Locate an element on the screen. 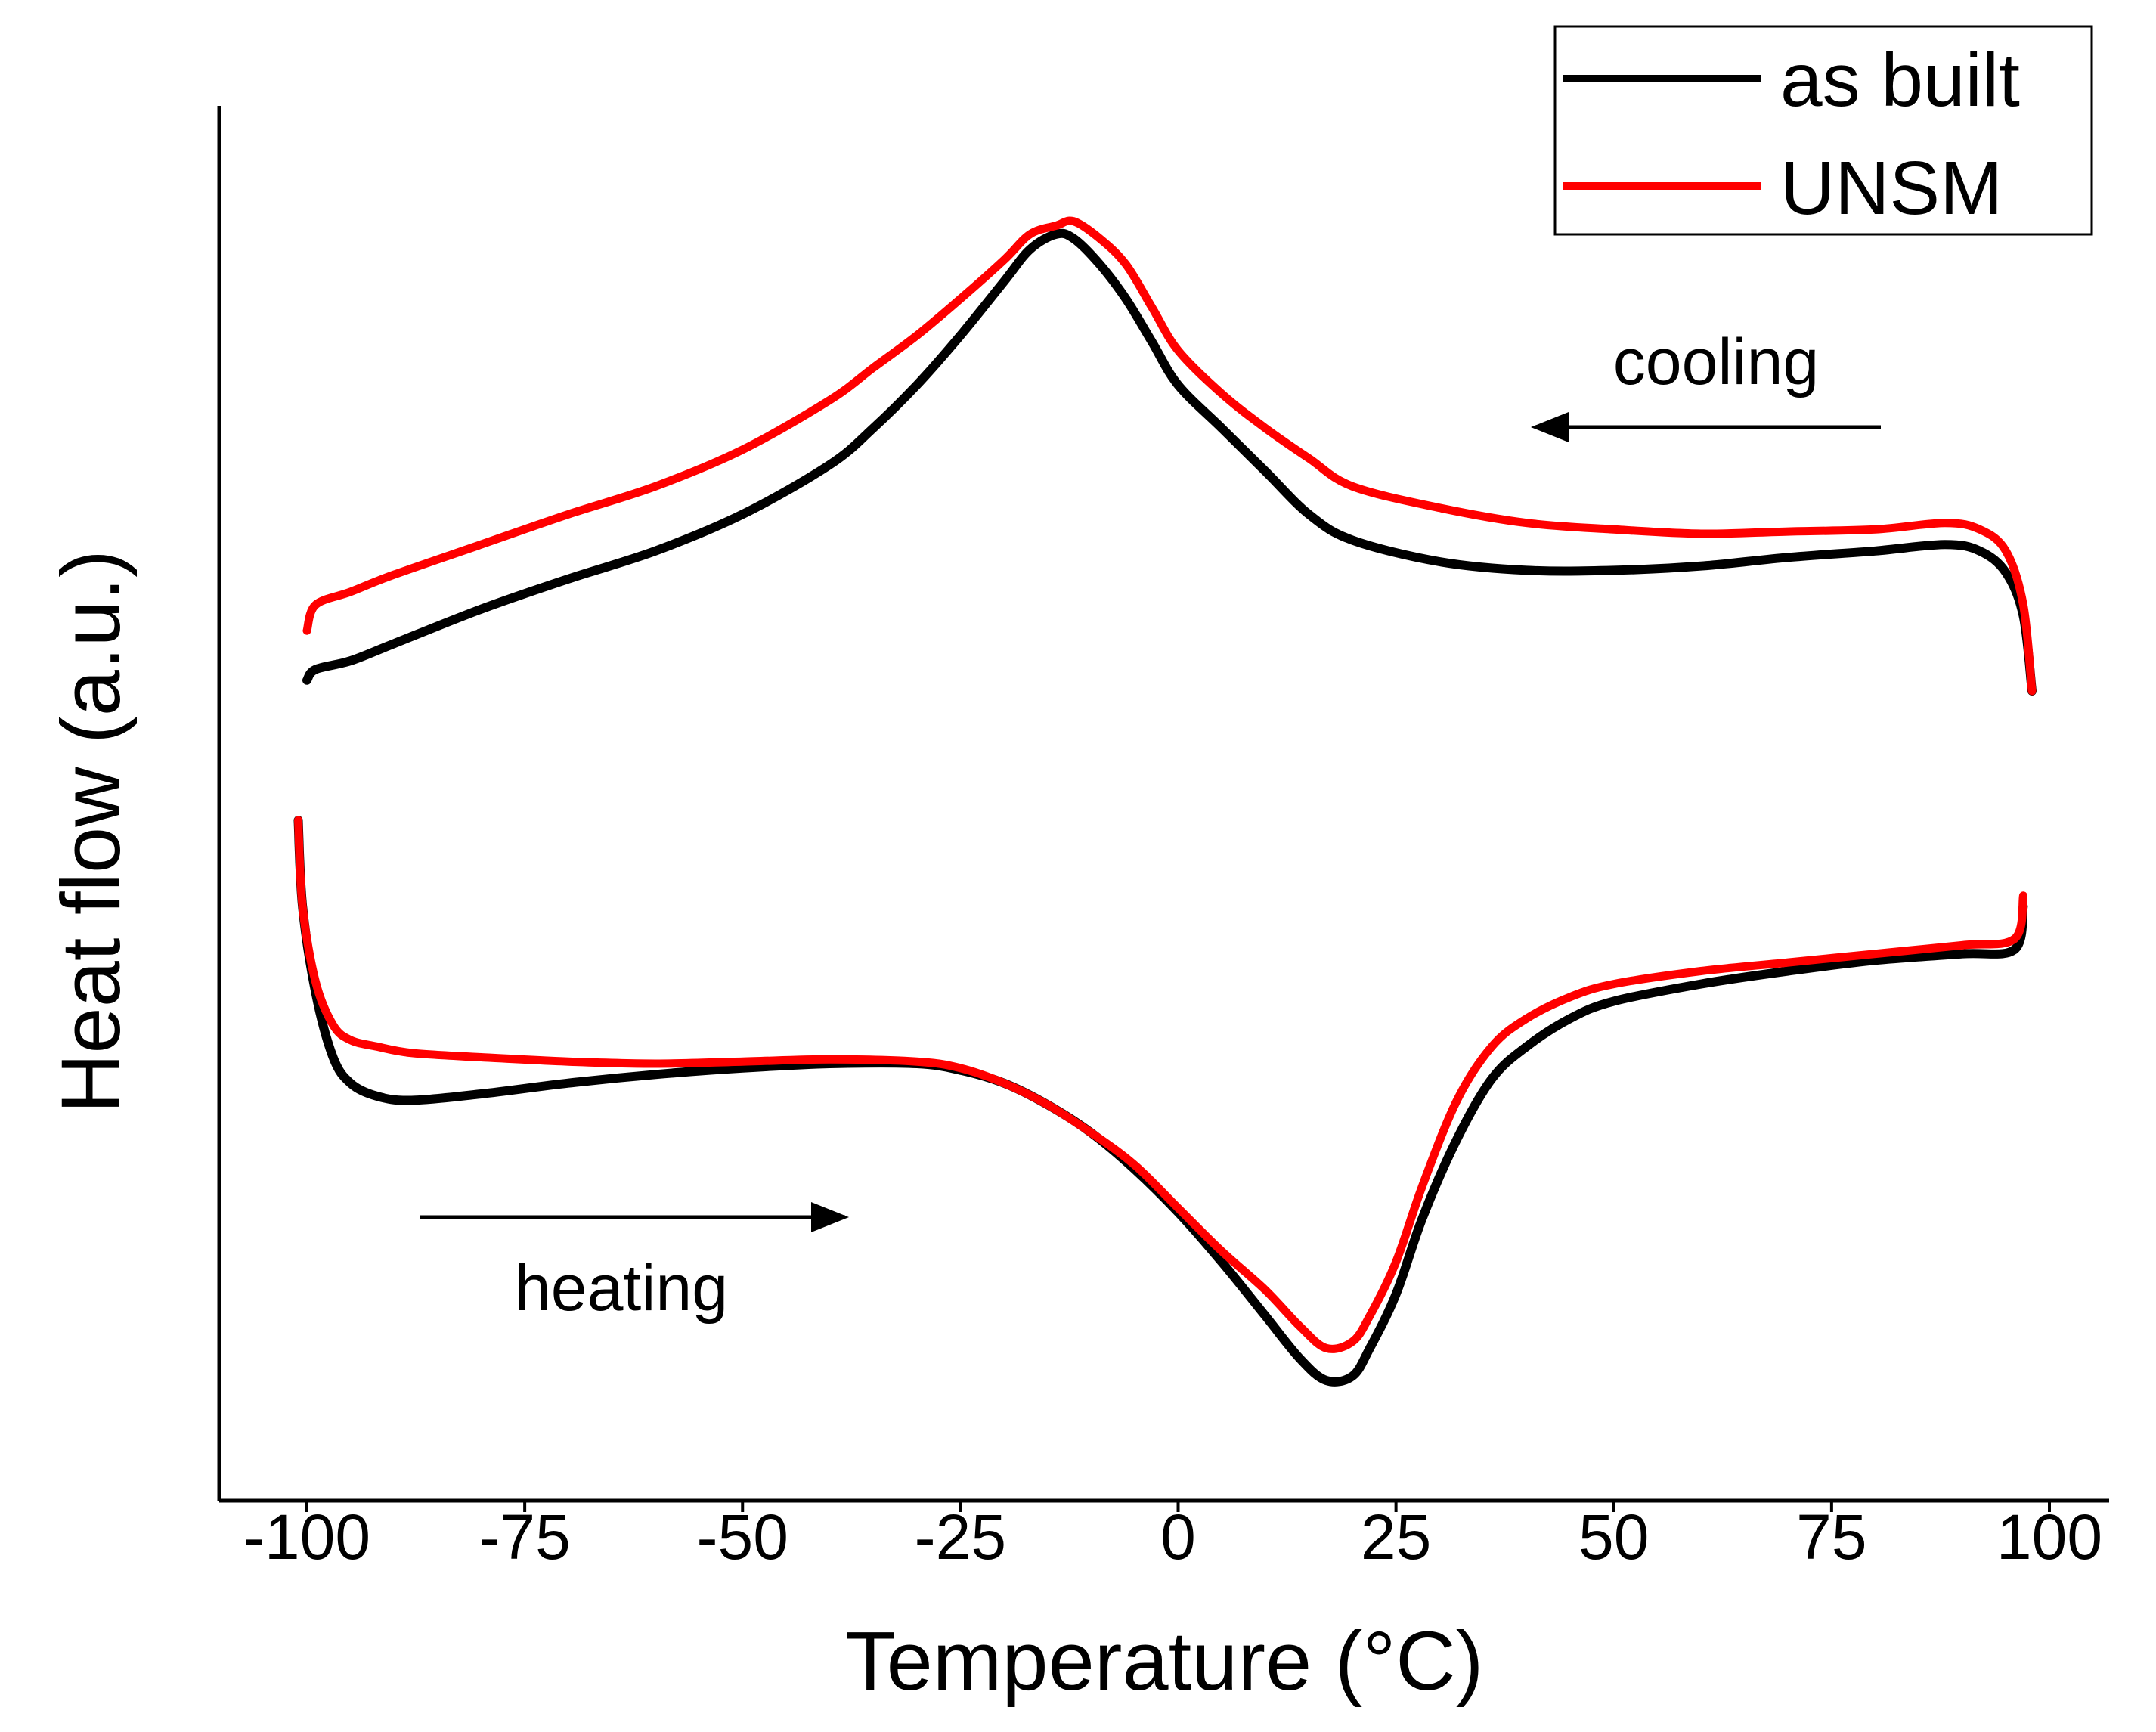 The height and width of the screenshot is (1732, 2156). legend-label-as-built: as built is located at coordinates (1900, 80).